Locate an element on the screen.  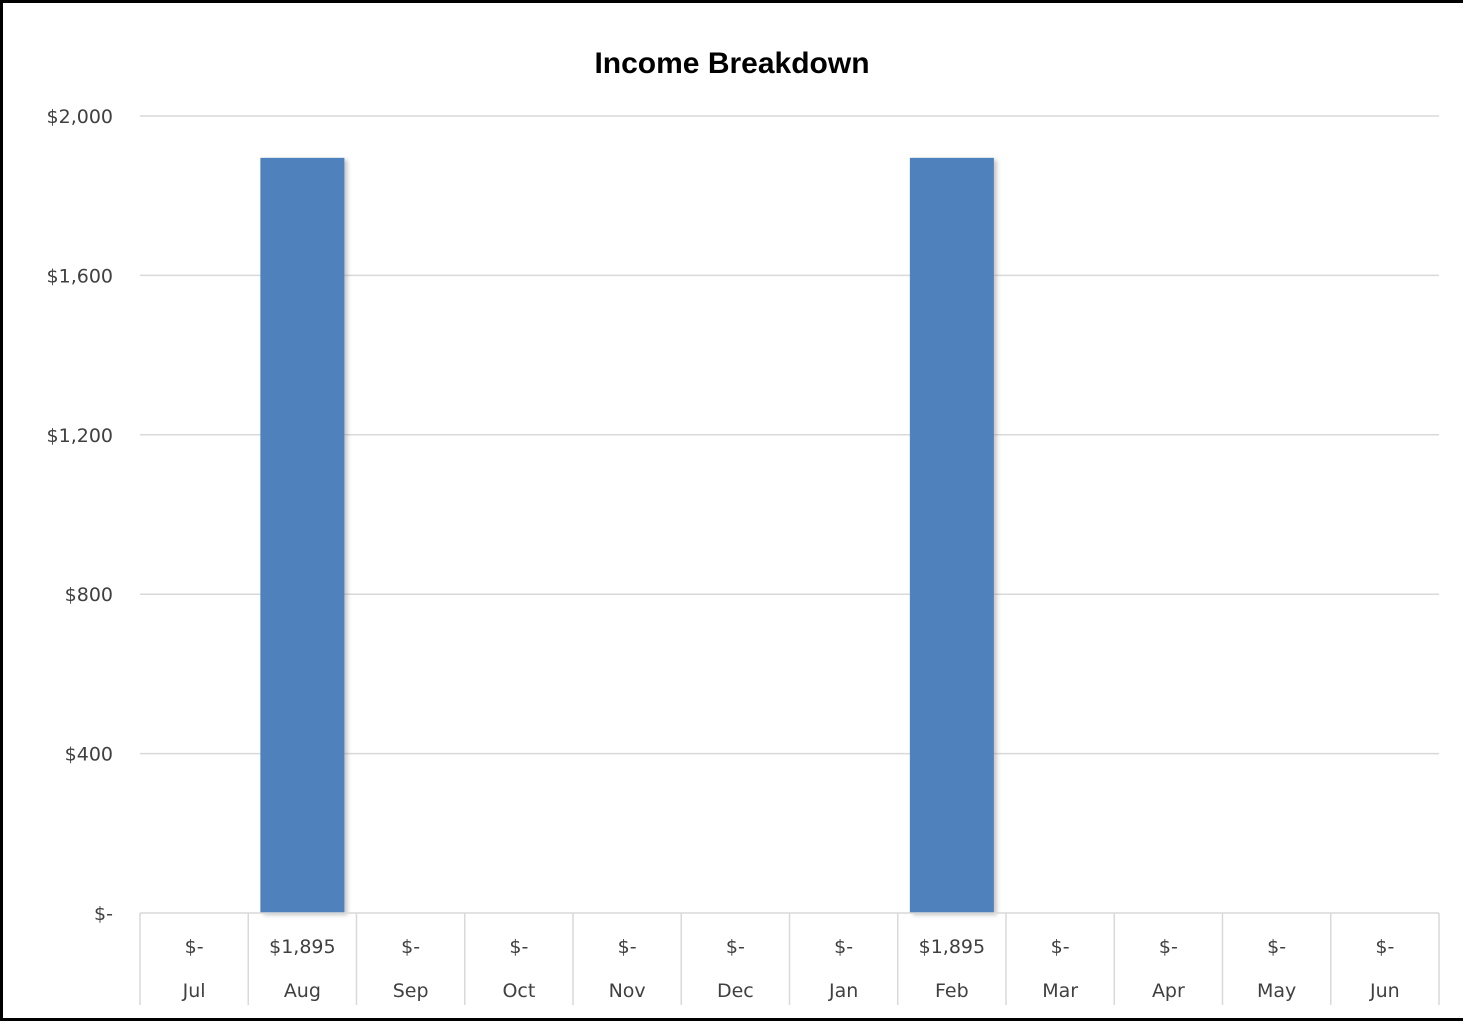
bar-aug is located at coordinates (302, 535).